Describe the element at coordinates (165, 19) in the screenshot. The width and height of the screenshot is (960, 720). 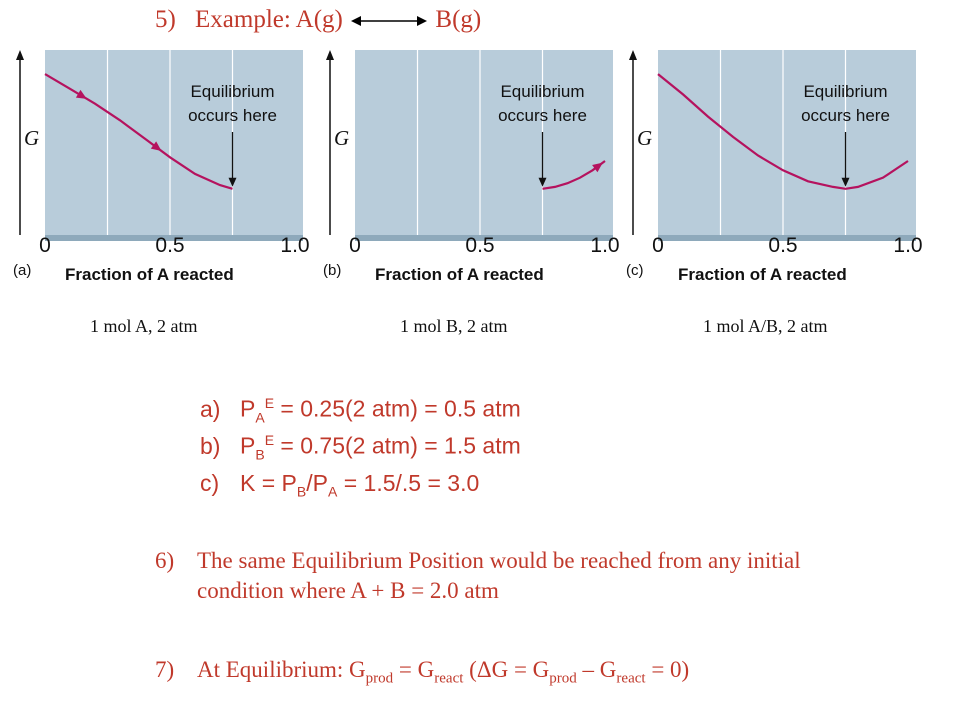
I see `heading-number: 5)` at that location.